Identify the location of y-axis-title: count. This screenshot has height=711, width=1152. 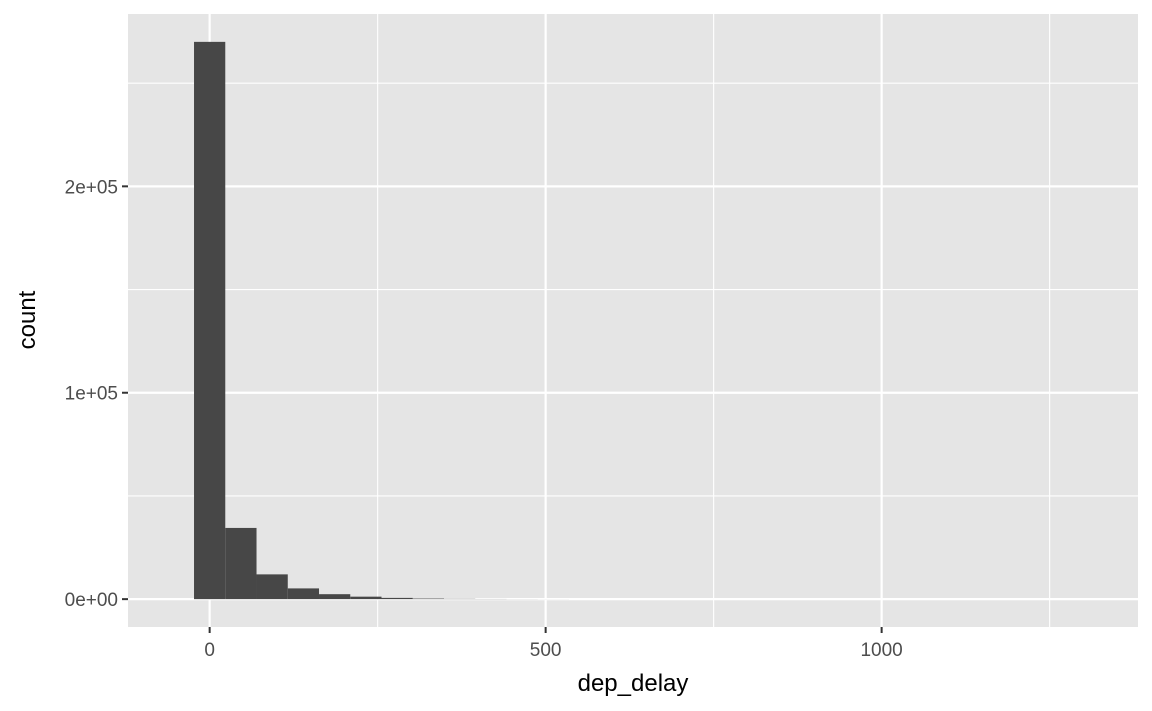
(27, 319).